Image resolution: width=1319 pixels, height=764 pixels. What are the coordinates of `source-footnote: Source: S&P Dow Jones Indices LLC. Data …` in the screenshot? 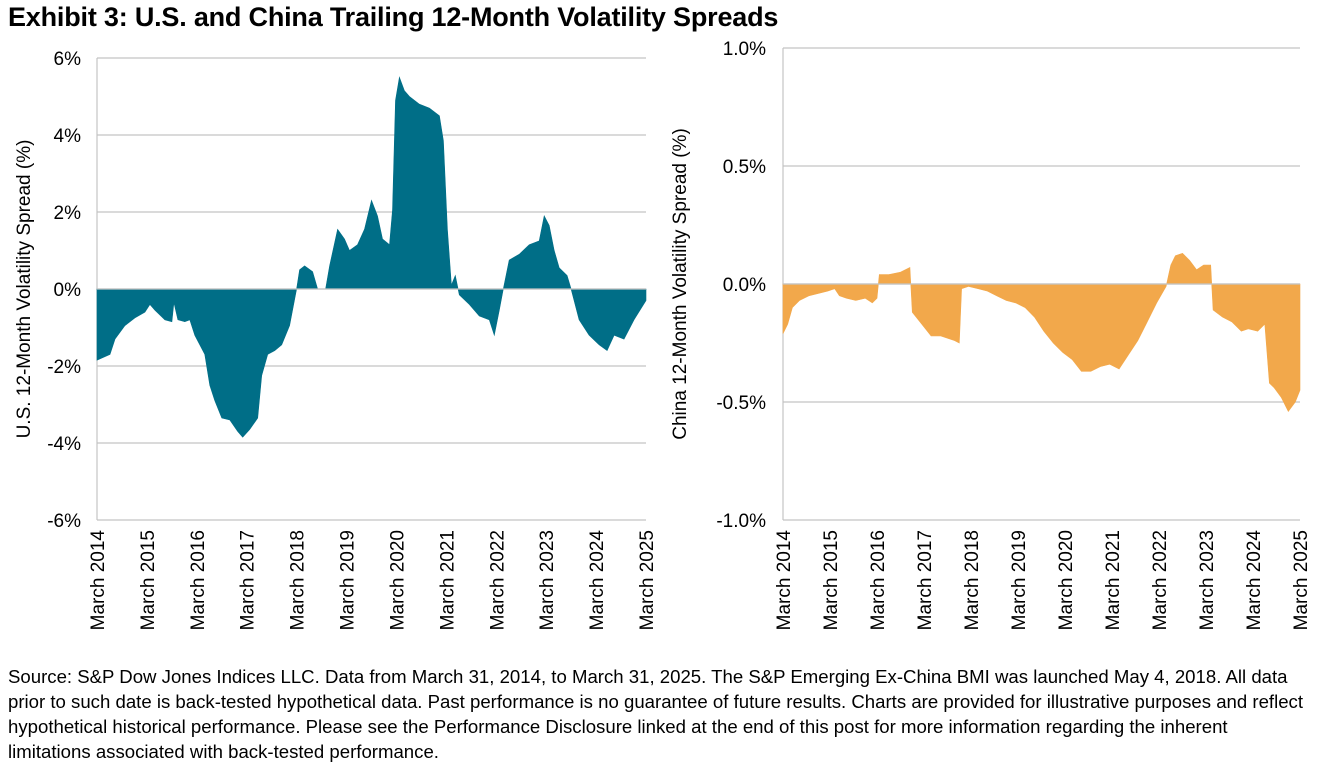 It's located at (656, 714).